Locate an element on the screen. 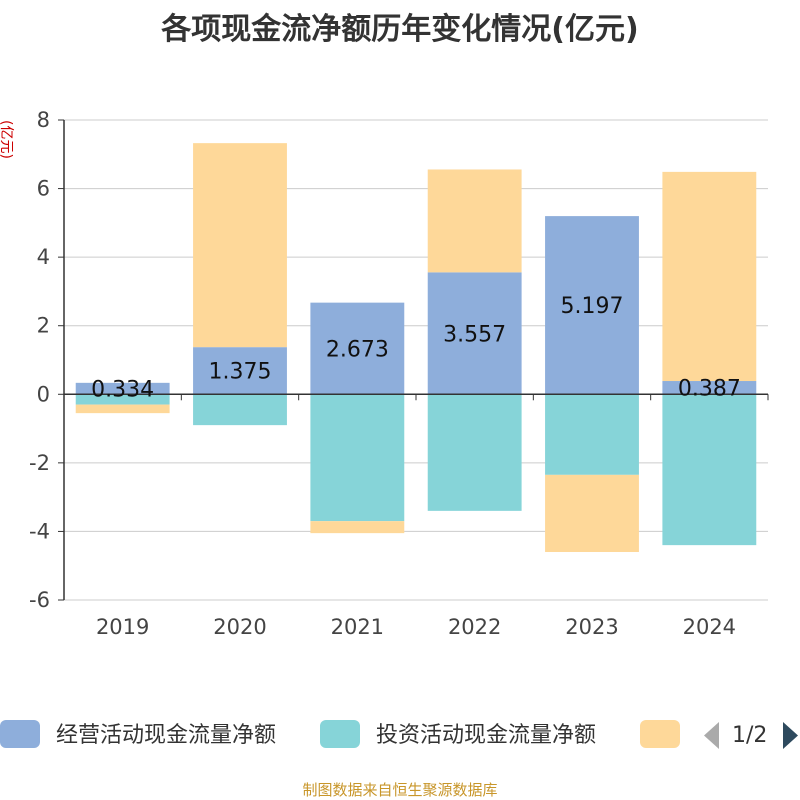 This screenshot has height=800, width=800. bar-series3-2020 is located at coordinates (240, 245).